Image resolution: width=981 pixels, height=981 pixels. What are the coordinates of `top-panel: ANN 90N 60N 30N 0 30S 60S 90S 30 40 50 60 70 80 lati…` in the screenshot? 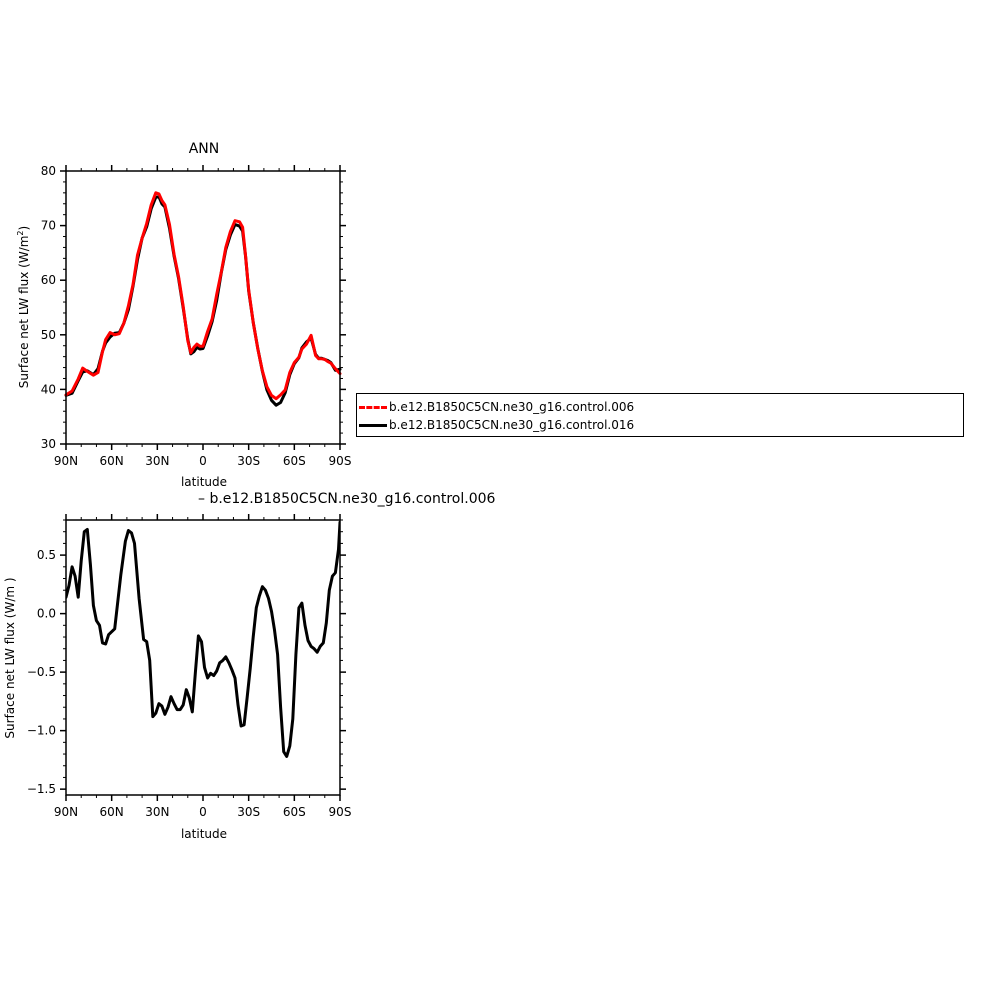 It's located at (183, 315).